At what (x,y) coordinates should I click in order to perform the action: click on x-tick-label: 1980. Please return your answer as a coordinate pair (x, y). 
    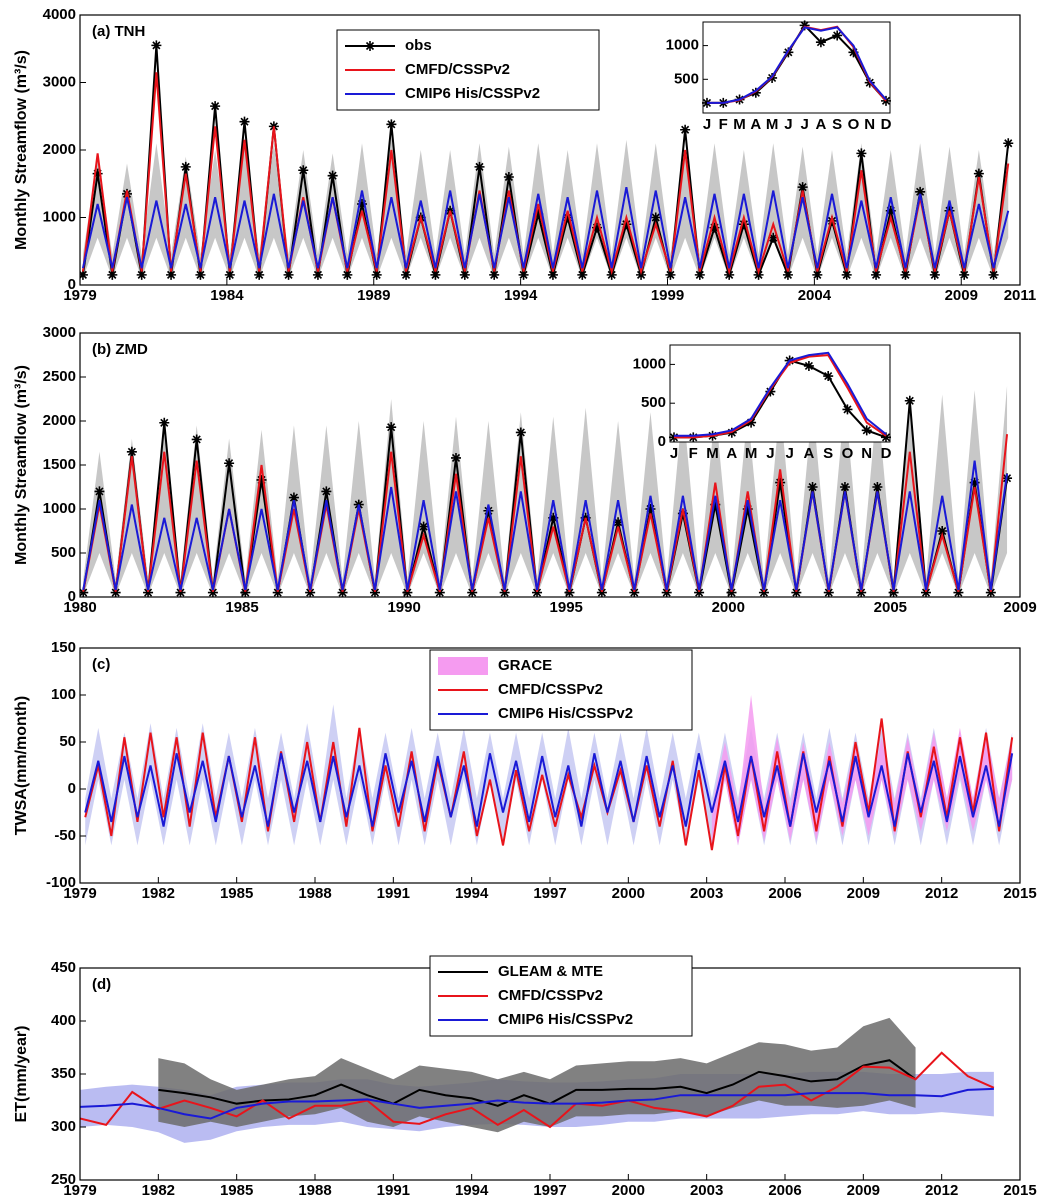
    Looking at the image, I should click on (79, 607).